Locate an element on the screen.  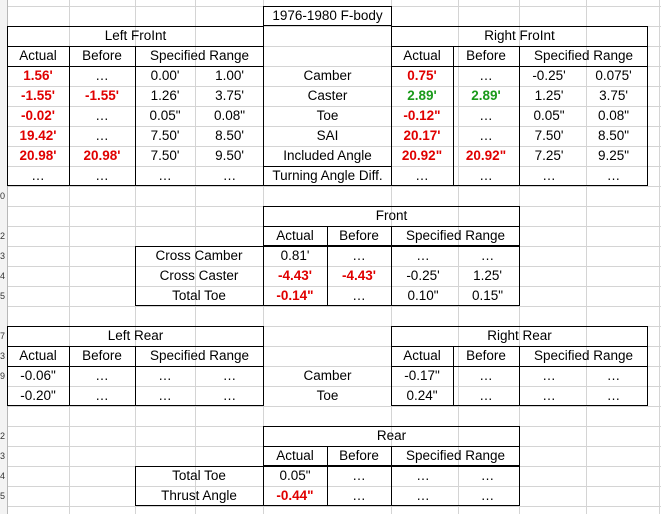
actual-value: -0.20" is located at coordinates (38, 395).